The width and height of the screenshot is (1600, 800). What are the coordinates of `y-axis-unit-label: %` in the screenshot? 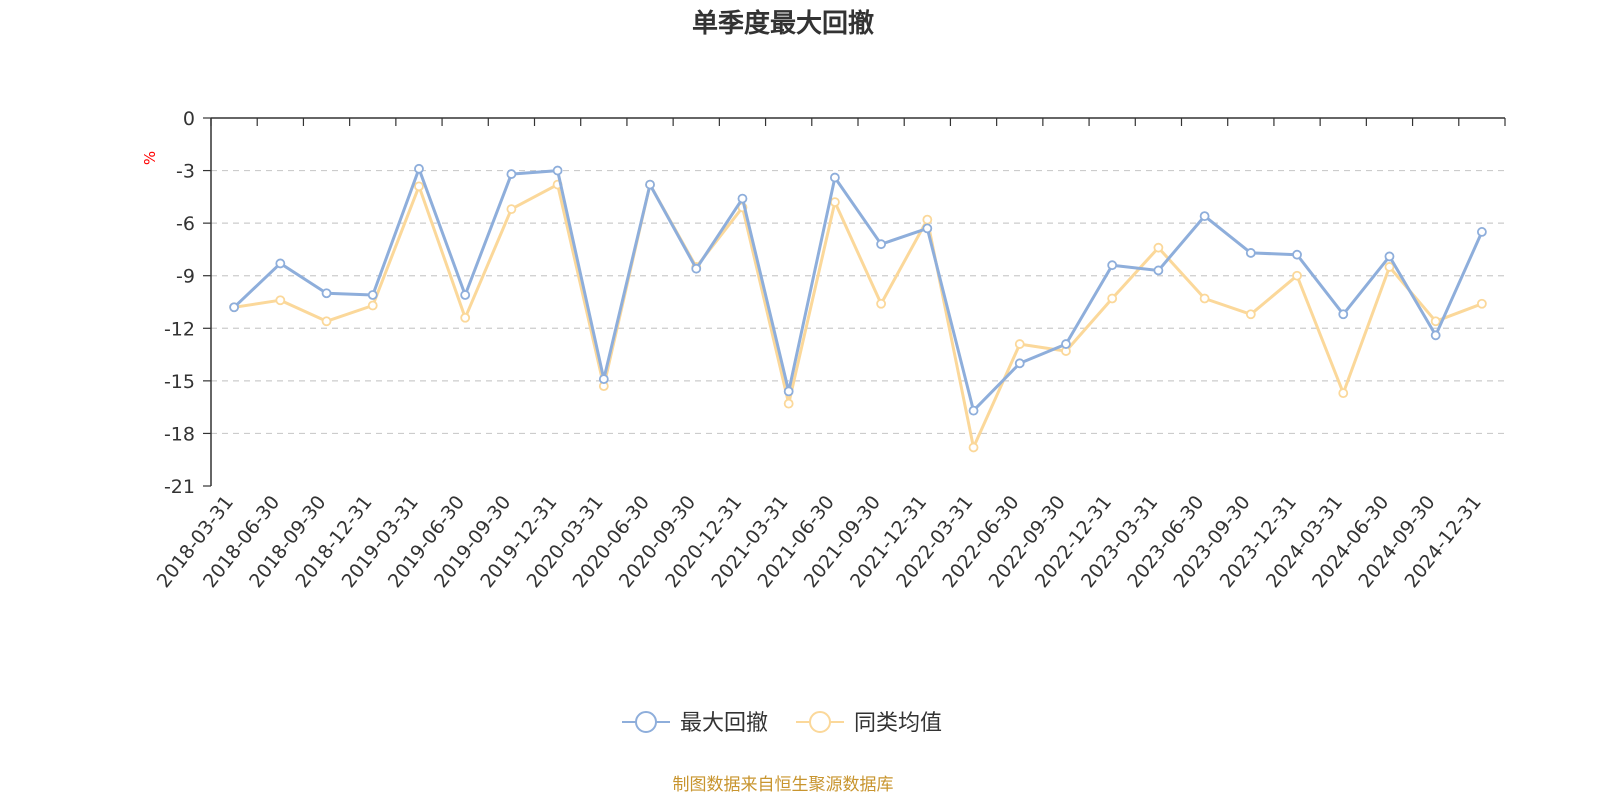 It's located at (150, 158).